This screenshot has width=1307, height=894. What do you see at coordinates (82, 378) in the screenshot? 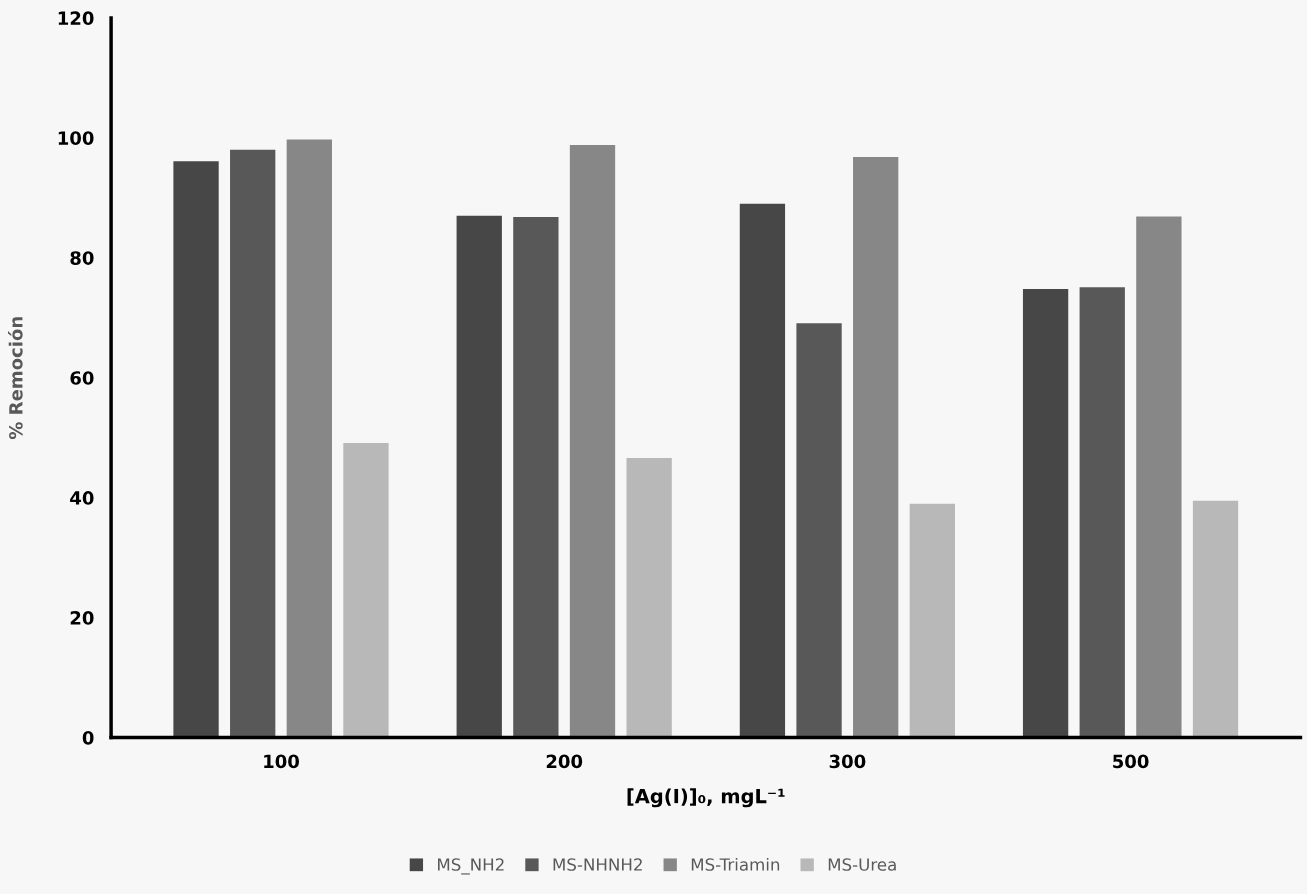
I see `y-tick-label: 60` at bounding box center [82, 378].